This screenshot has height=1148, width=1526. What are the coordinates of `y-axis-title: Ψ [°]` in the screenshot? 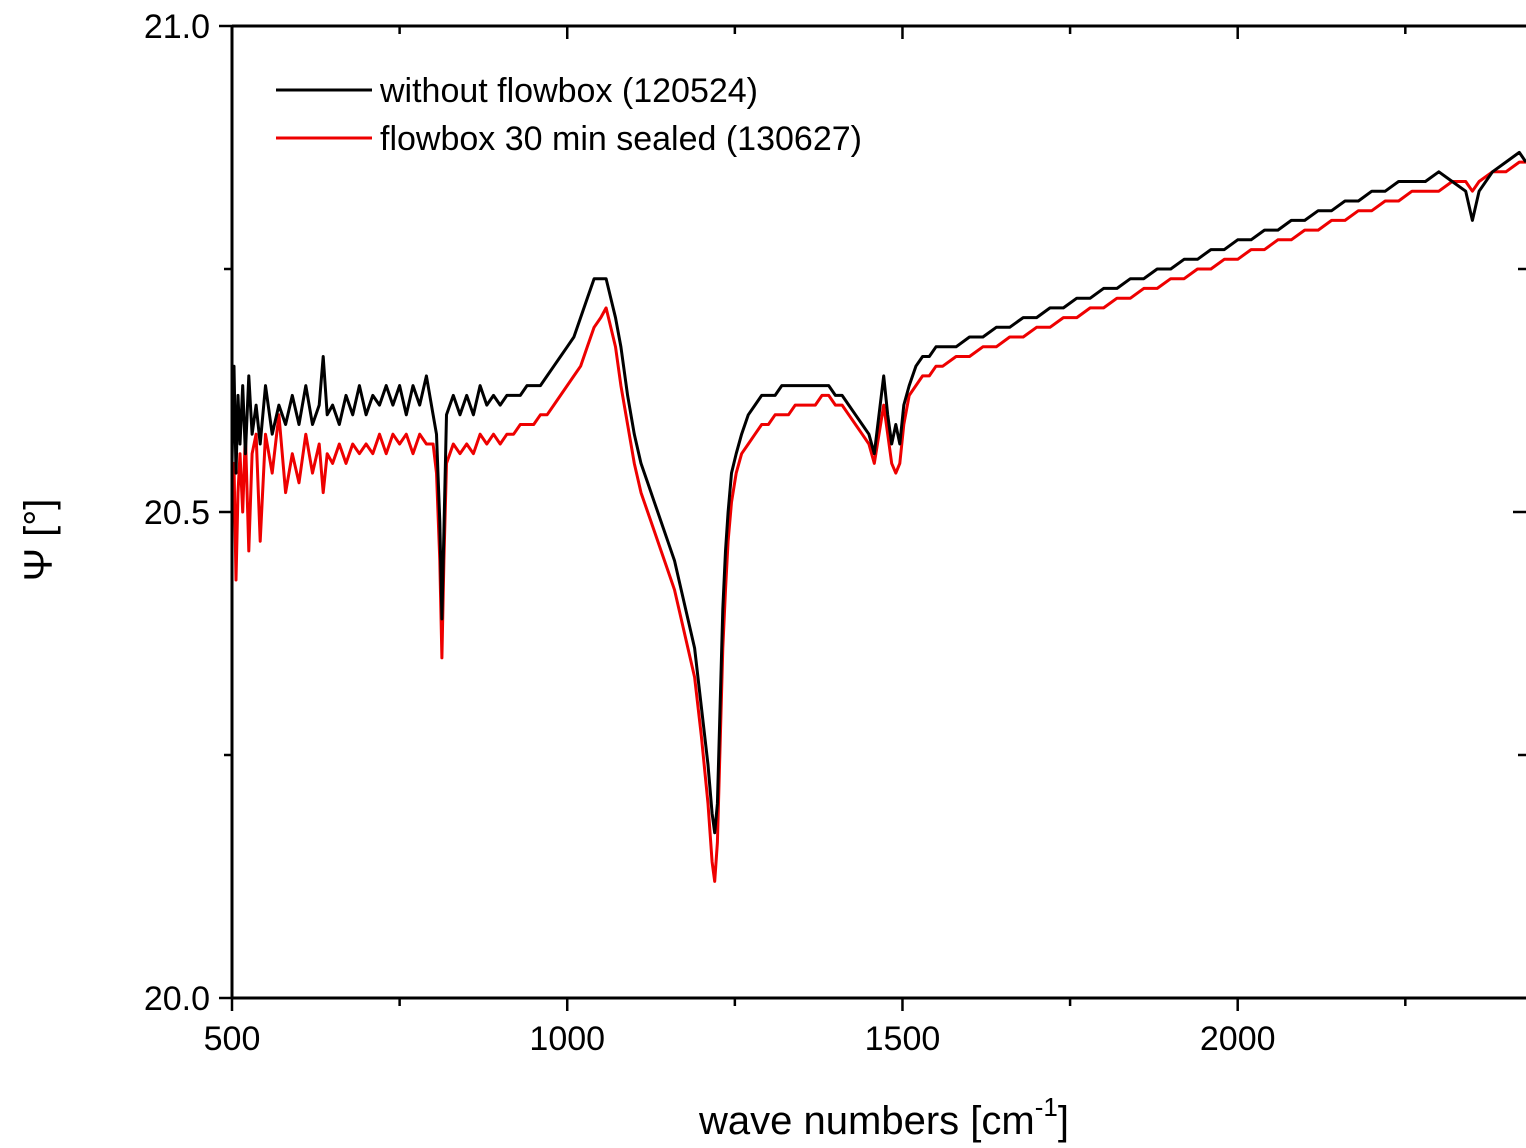 It's located at (39, 540).